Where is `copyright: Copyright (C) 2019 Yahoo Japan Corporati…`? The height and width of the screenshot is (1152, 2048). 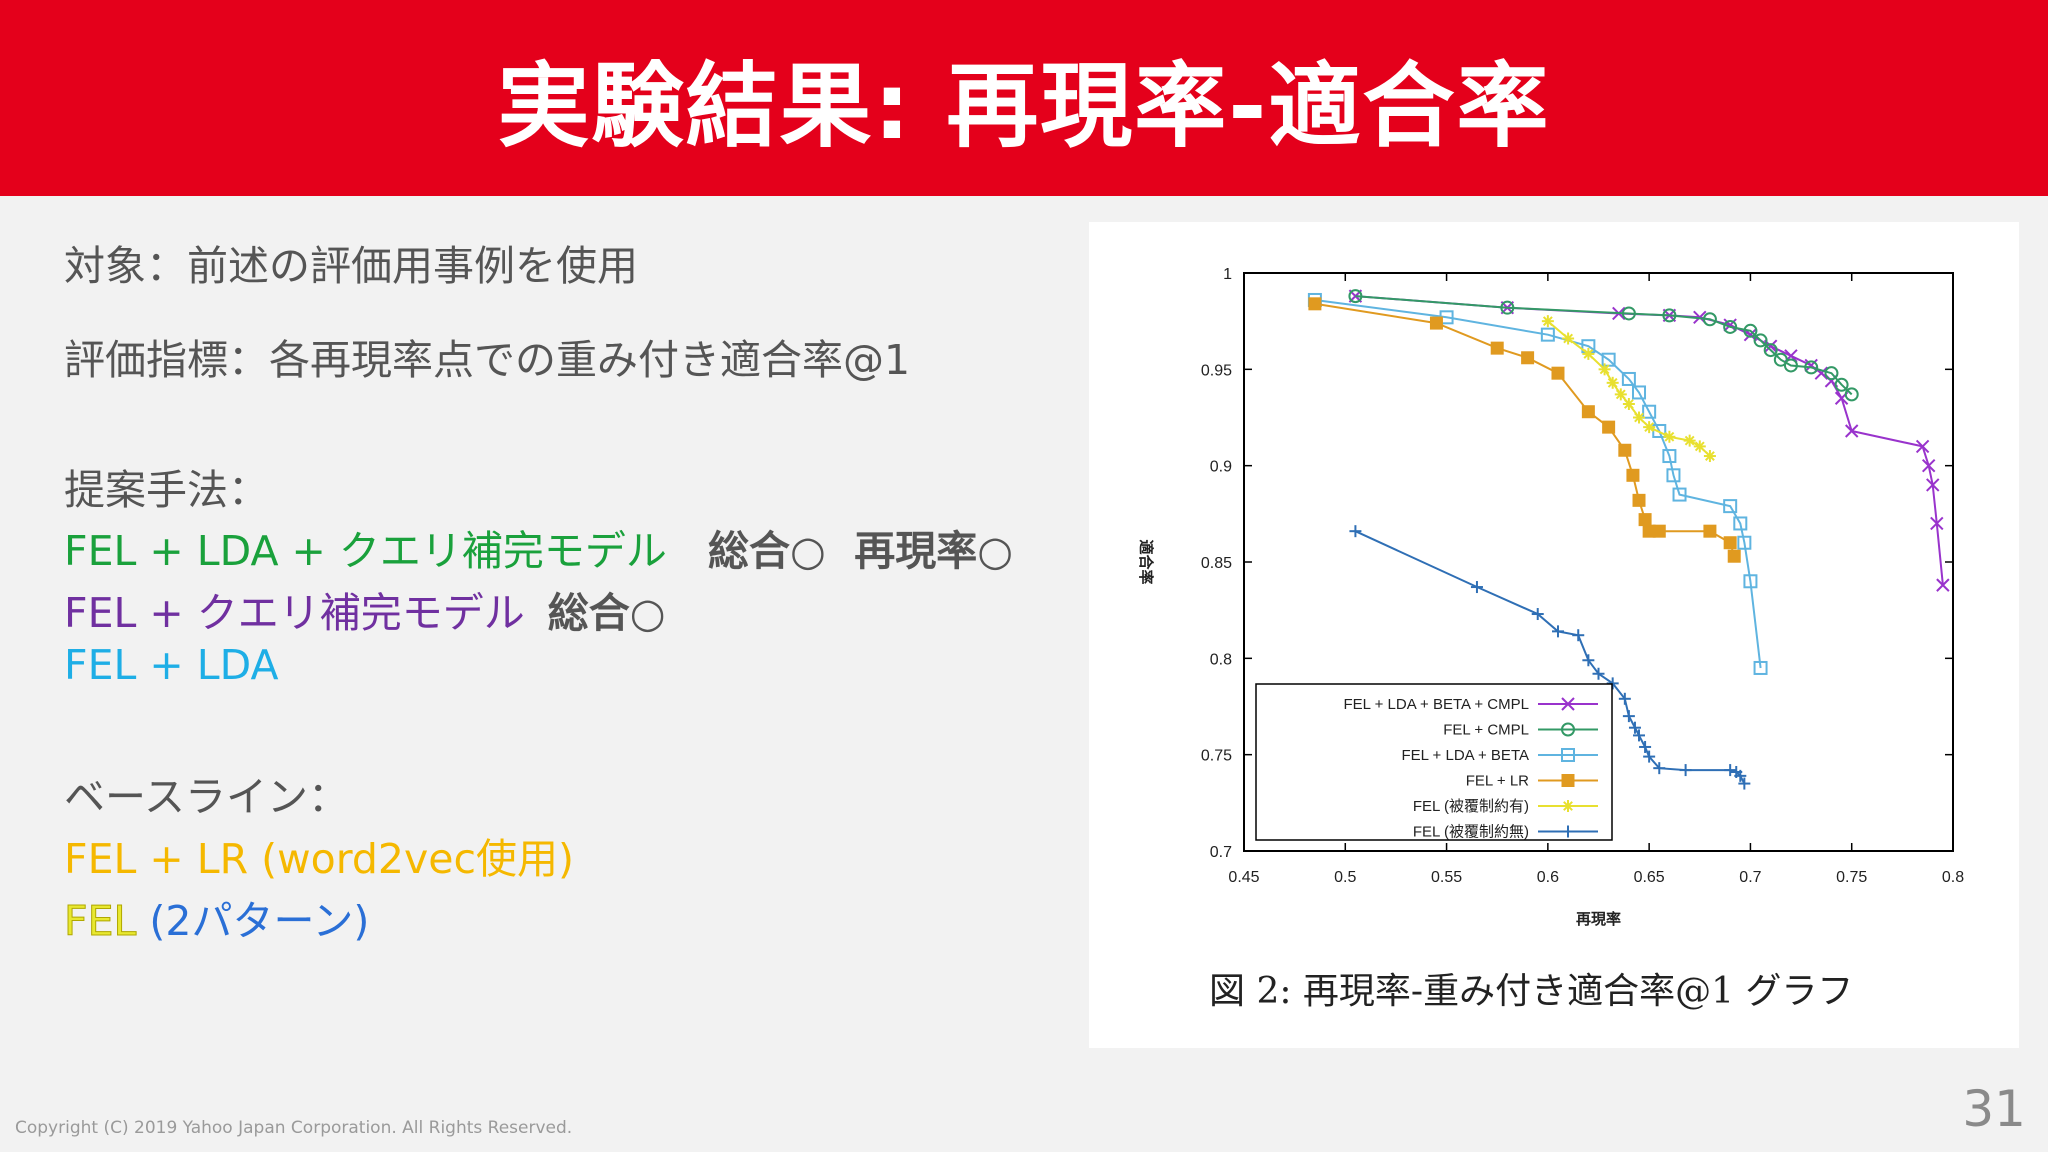
copyright: Copyright (C) 2019 Yahoo Japan Corporati… is located at coordinates (294, 1128).